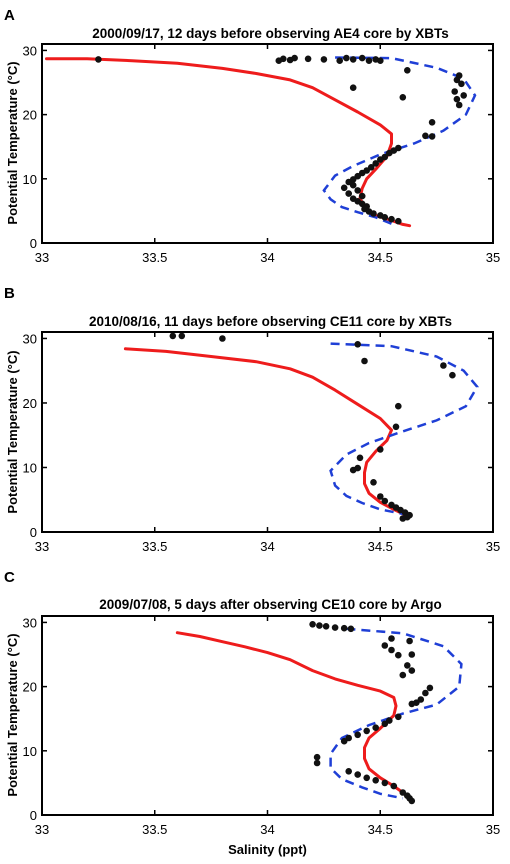 This screenshot has width=510, height=864. Describe the element at coordinates (9, 15) in the screenshot. I see `panel-letter: A` at that location.